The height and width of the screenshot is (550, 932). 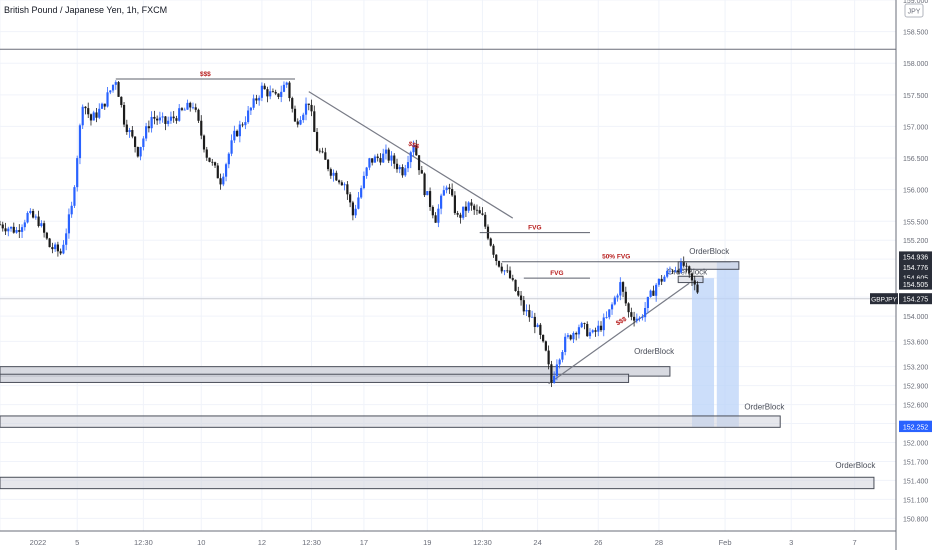 I want to click on price-label-box, so click(x=915, y=257).